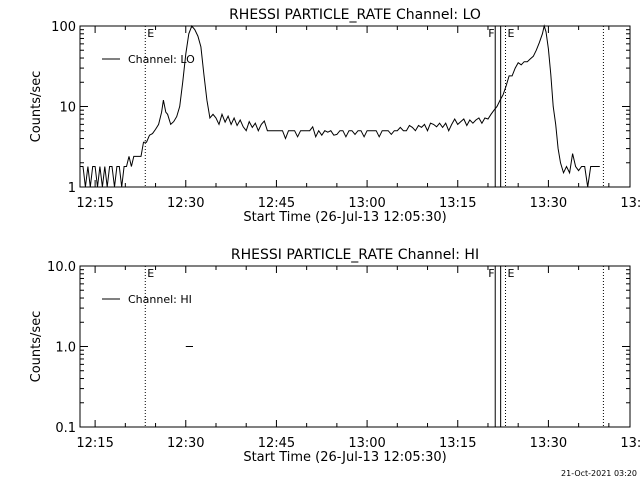  I want to click on y-tick-label: 1, so click(72, 188).